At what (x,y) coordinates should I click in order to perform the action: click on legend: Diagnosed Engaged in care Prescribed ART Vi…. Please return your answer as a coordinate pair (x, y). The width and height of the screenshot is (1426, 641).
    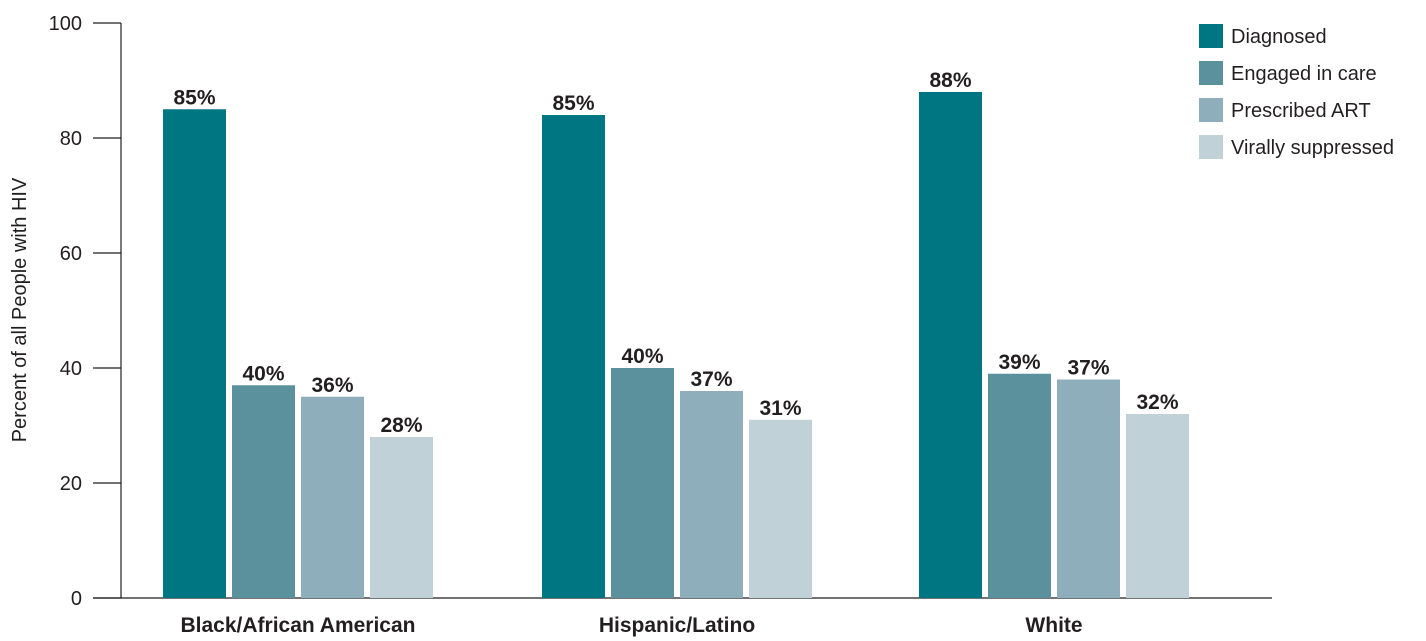
    Looking at the image, I should click on (1296, 91).